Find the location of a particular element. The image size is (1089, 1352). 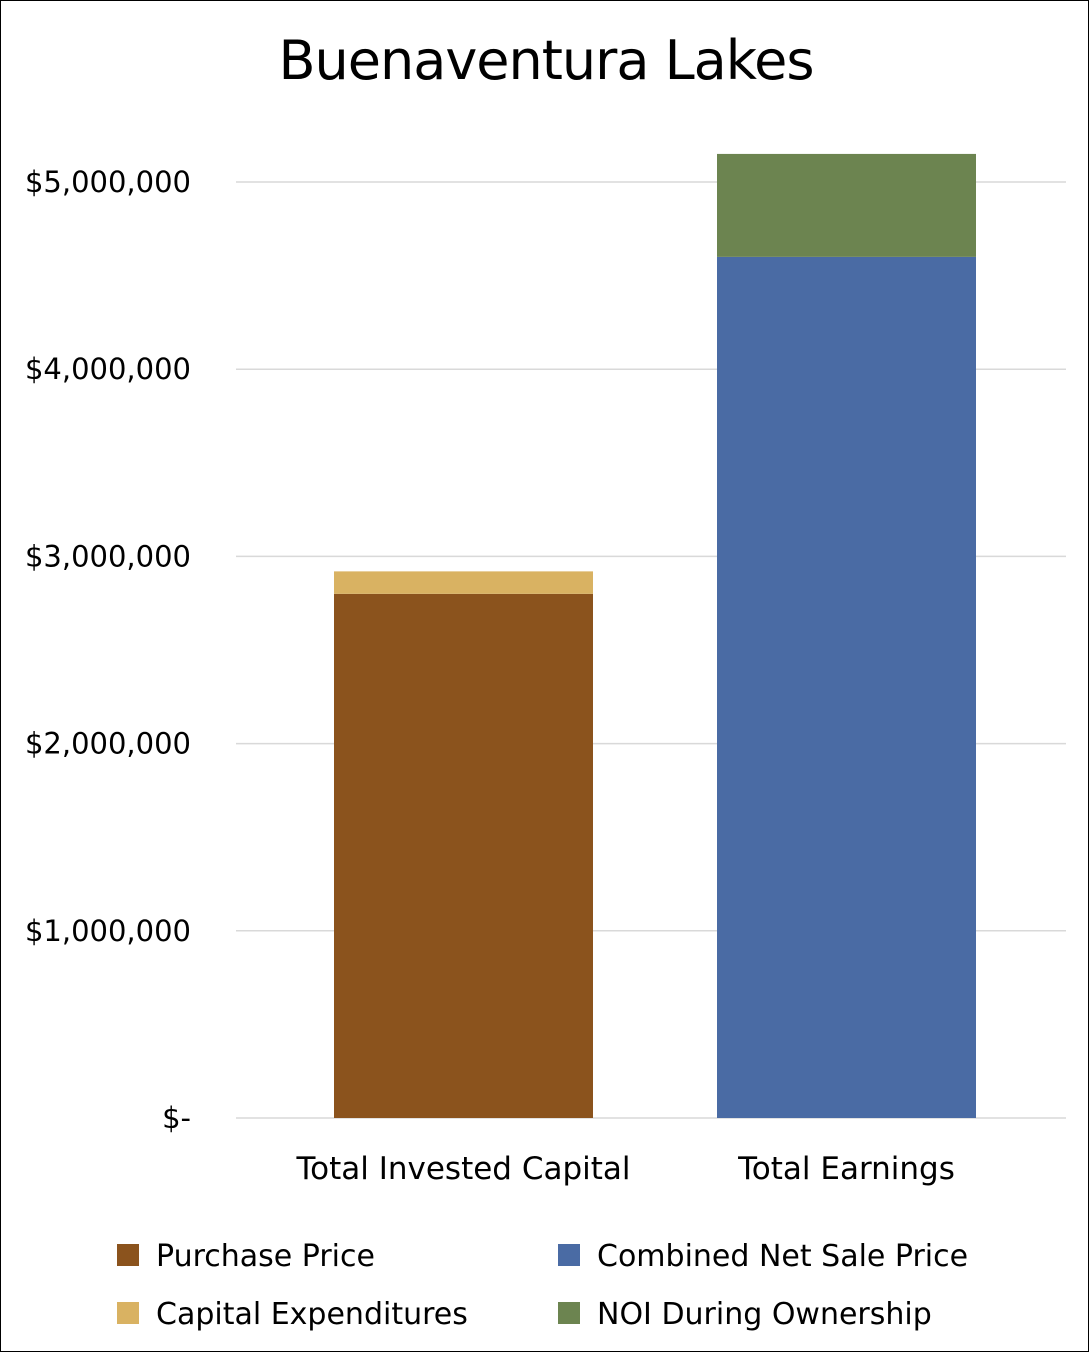

bar-segment-purchase-price is located at coordinates (463, 855).